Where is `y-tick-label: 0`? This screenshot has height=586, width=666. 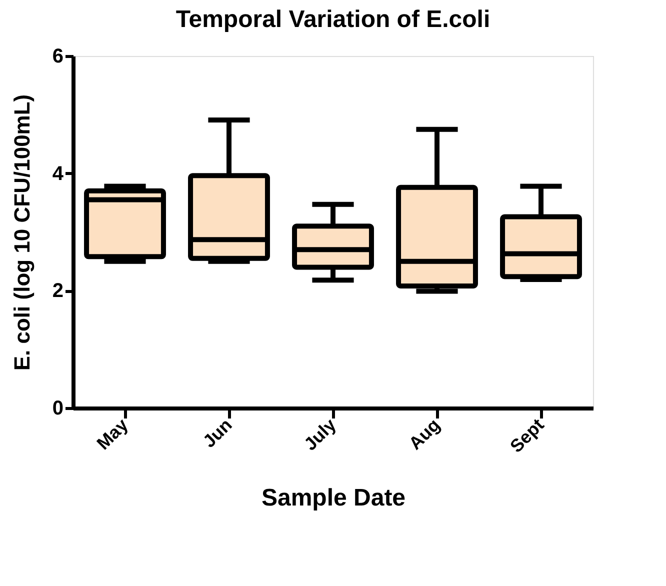
y-tick-label: 0 is located at coordinates (58, 409).